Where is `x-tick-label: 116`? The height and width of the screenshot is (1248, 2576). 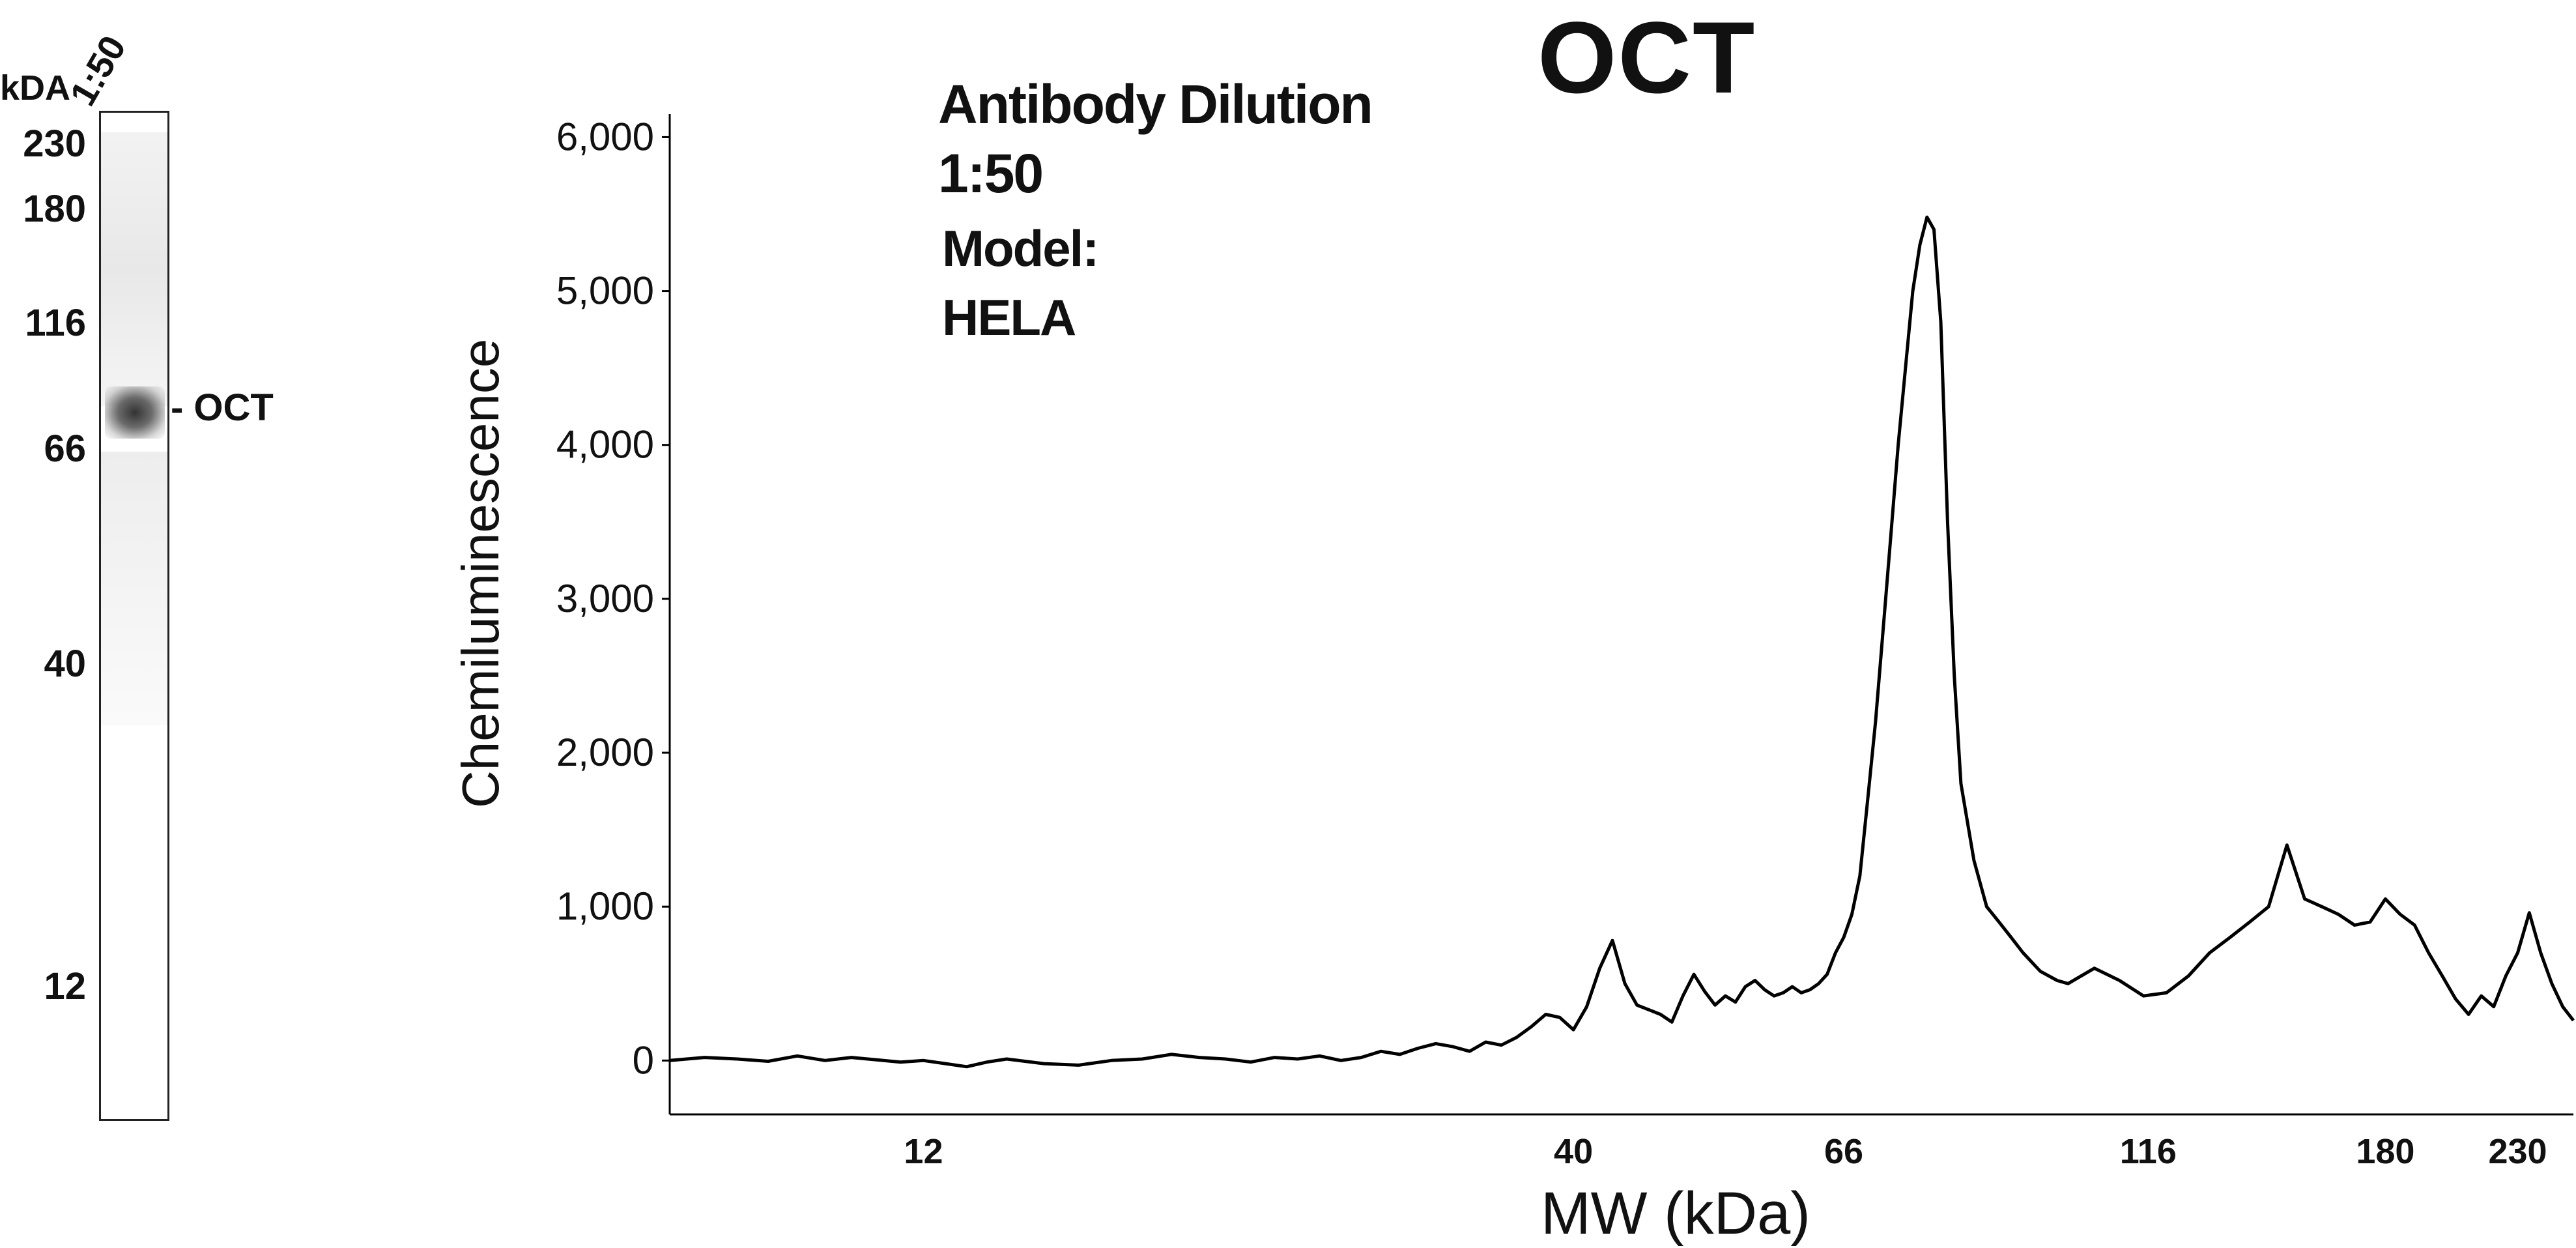 x-tick-label: 116 is located at coordinates (2148, 1151).